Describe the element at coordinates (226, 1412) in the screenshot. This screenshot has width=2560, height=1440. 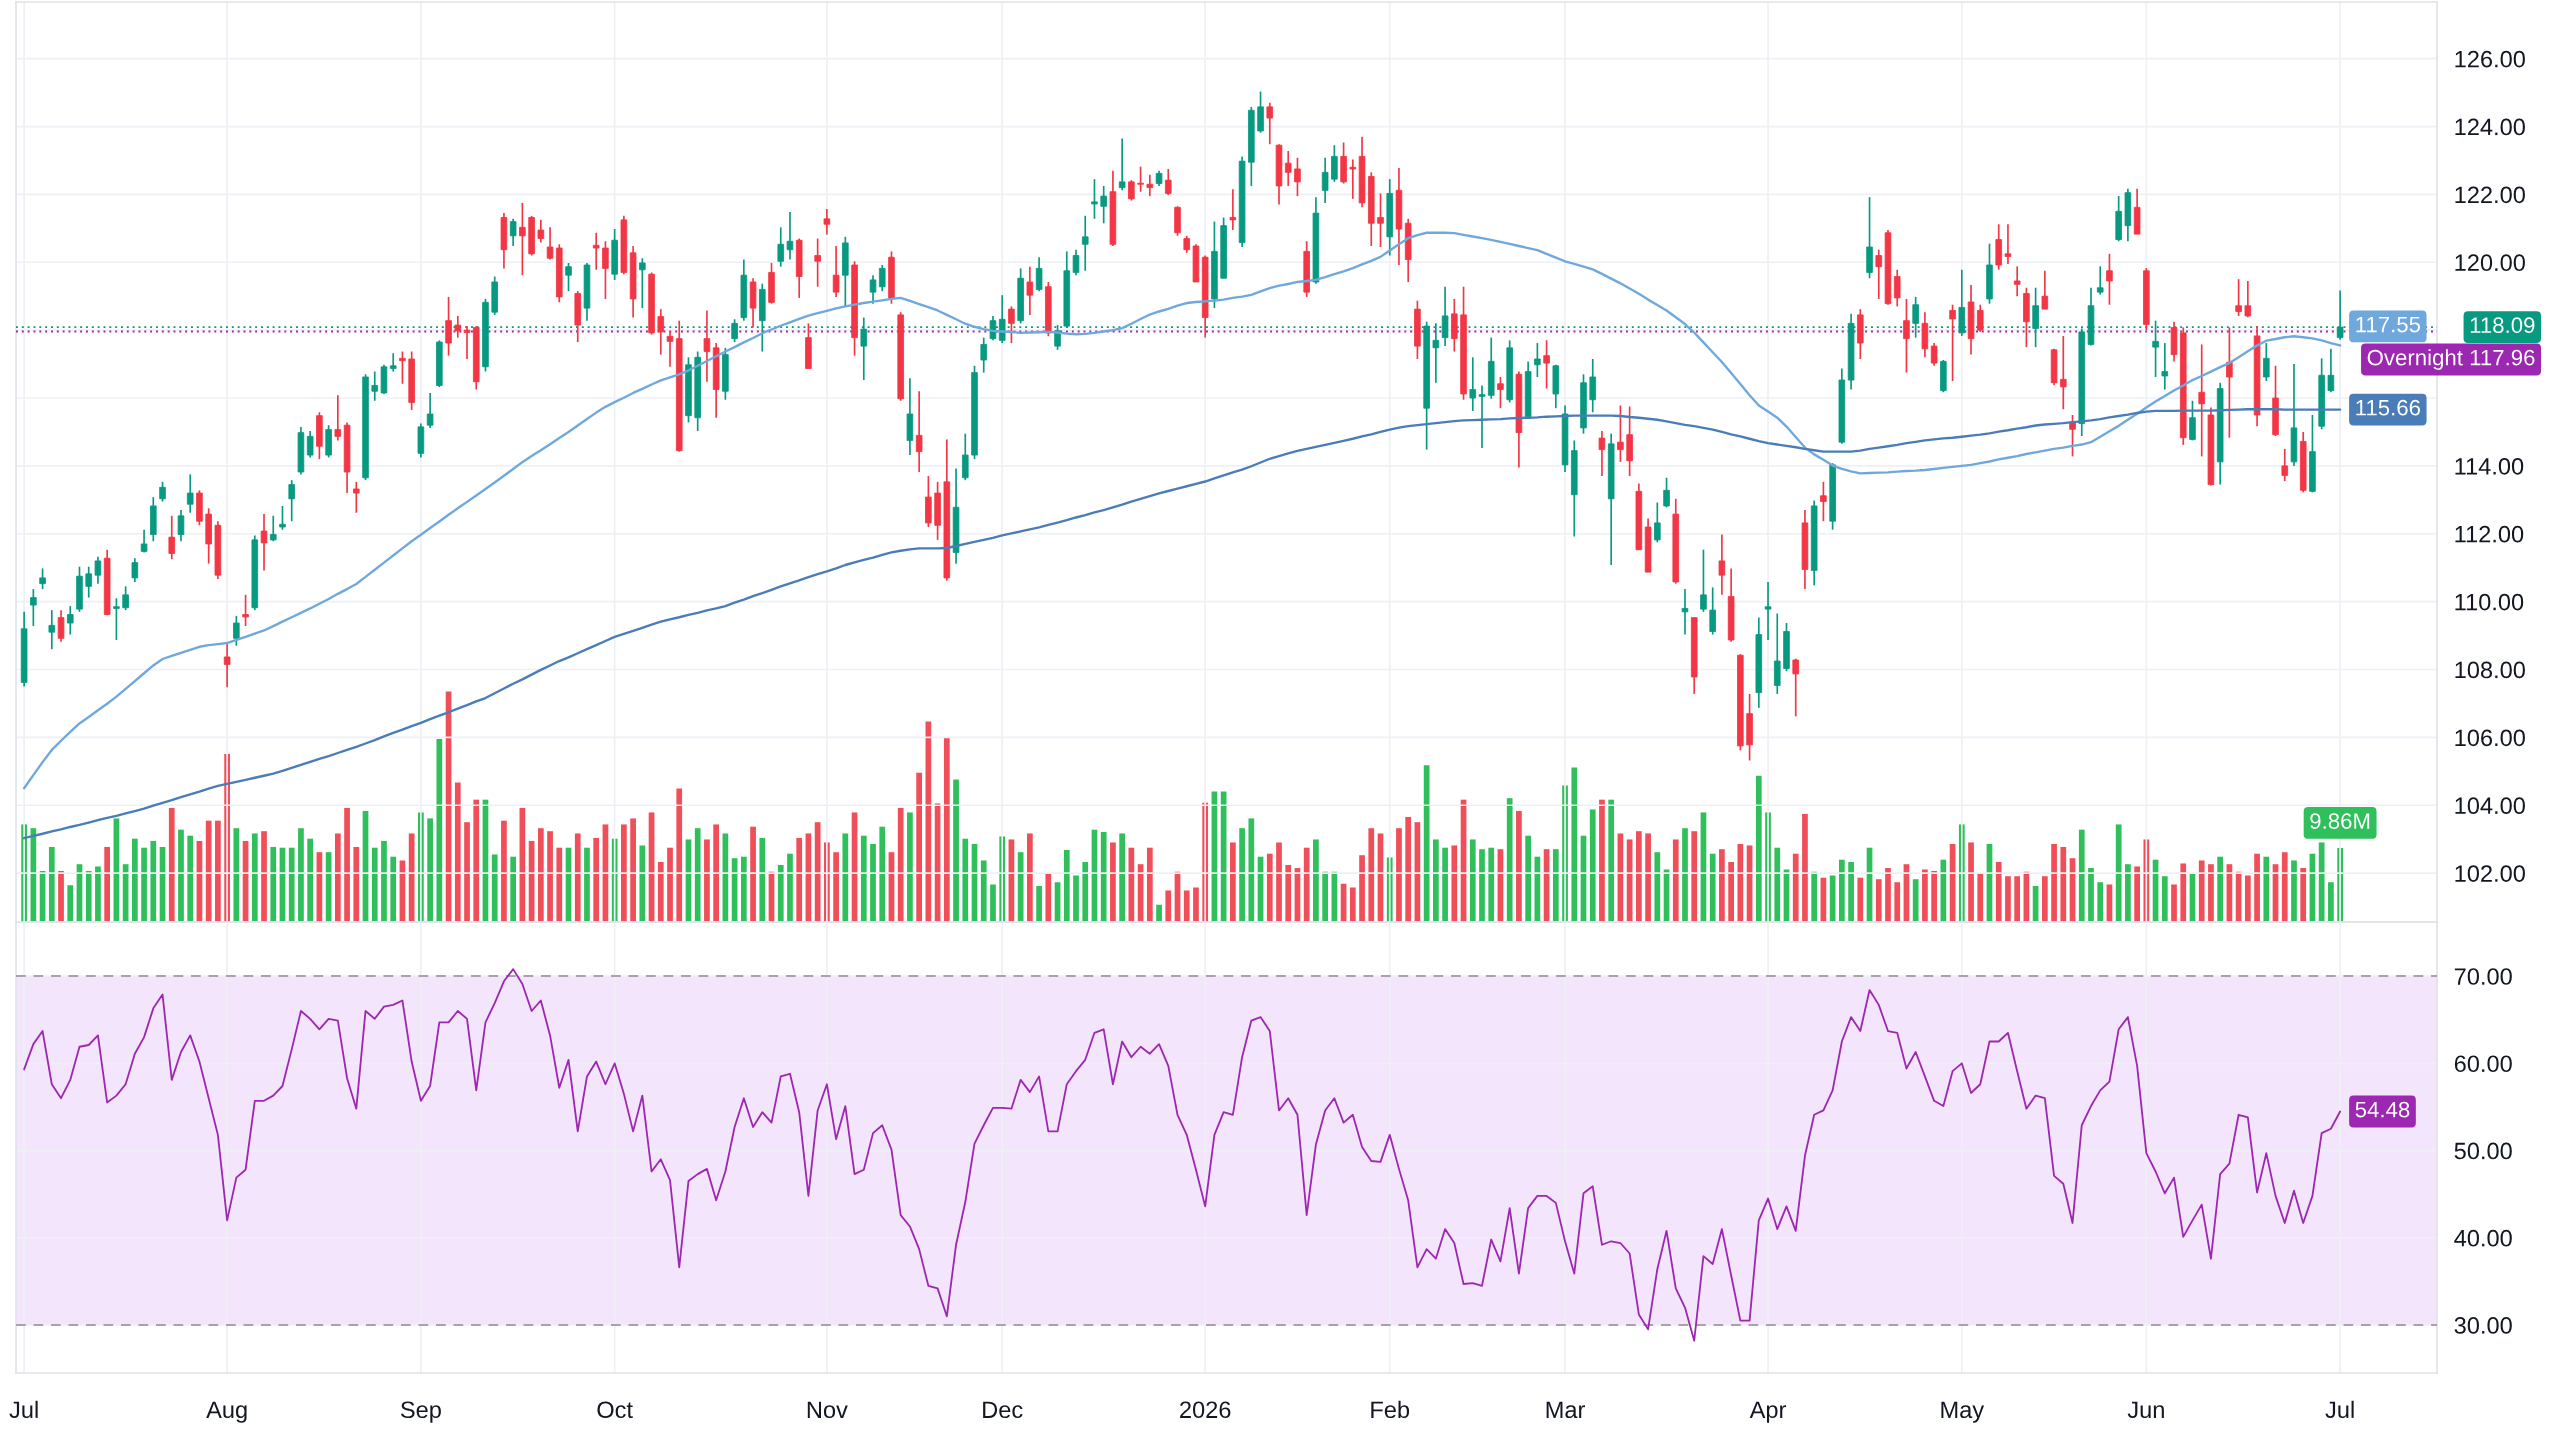
I see `x-tick-label: Aug` at that location.